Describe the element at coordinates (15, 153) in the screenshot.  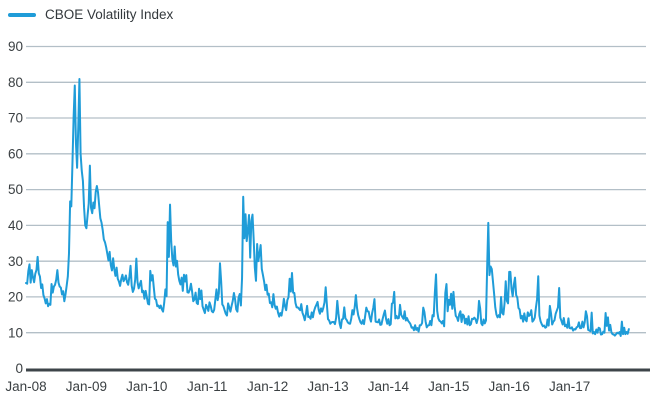
I see `y-tick-label: 60` at that location.